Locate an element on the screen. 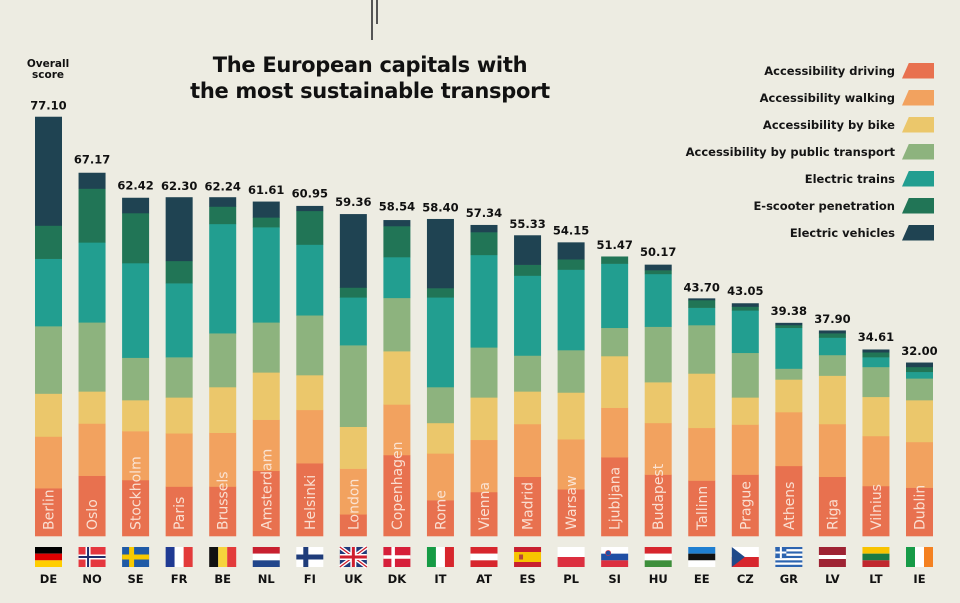 Image resolution: width=960 pixels, height=603 pixels. flag-lv is located at coordinates (832, 557).